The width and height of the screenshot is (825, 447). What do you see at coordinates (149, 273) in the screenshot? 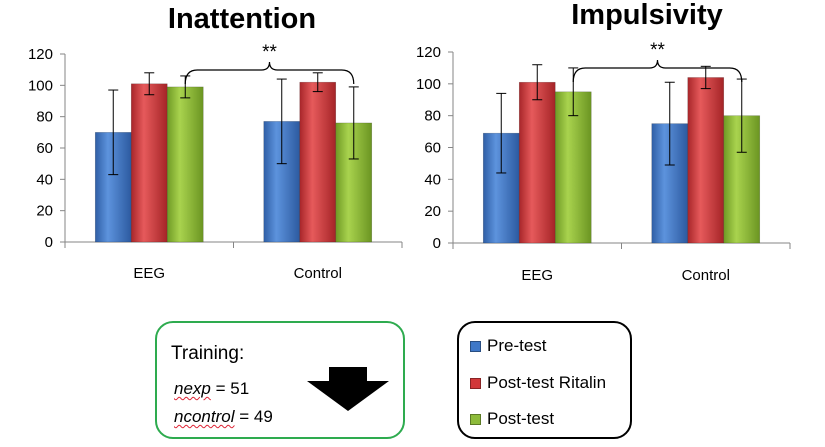
I see `category-label-0-eeg: EEG` at bounding box center [149, 273].